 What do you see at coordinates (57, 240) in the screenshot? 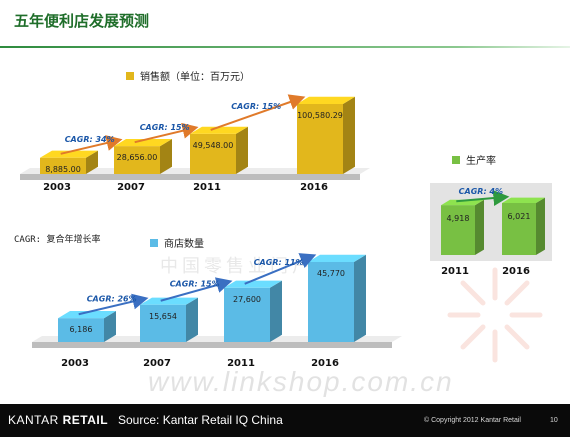
I see `cagr-note: CAGR: 复合年增长率` at bounding box center [57, 240].